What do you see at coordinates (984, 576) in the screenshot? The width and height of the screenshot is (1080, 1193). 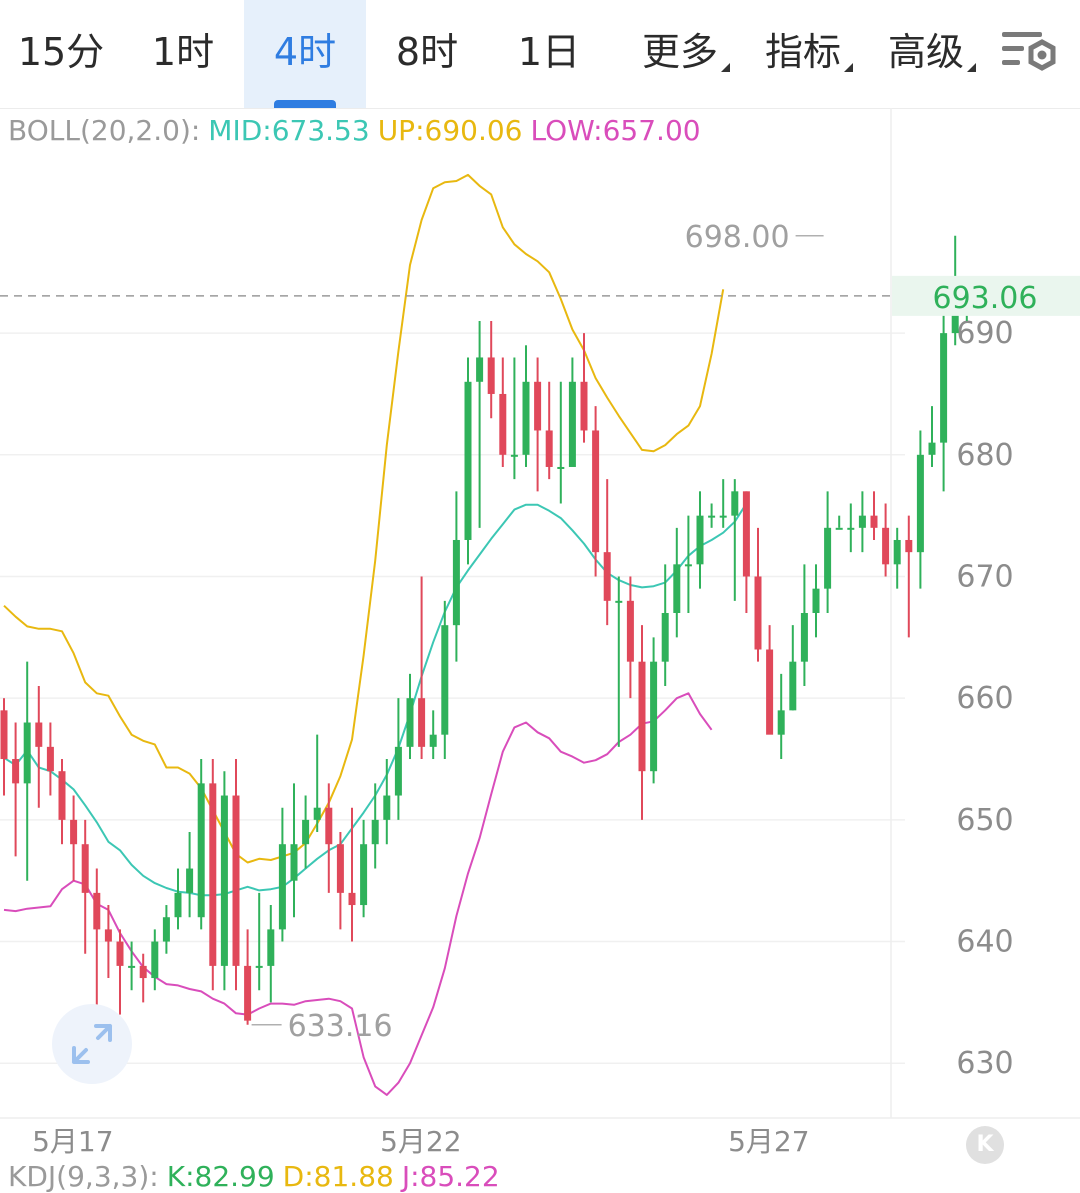 I see `y-tick-label: 670` at bounding box center [984, 576].